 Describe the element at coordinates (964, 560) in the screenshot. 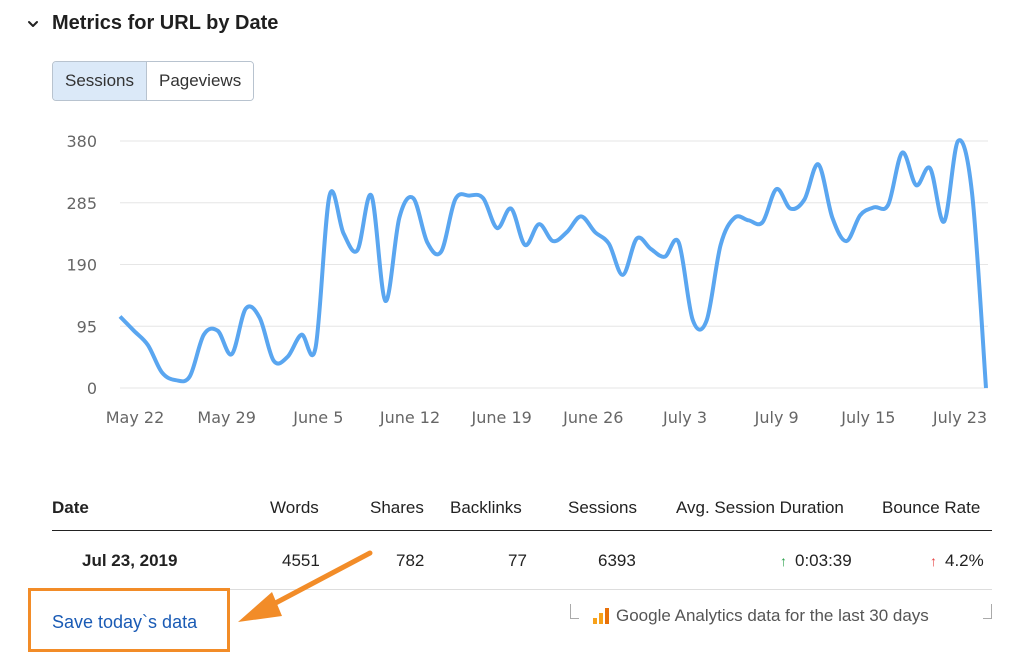

I see `bounce-rate-value: 4.2%` at that location.